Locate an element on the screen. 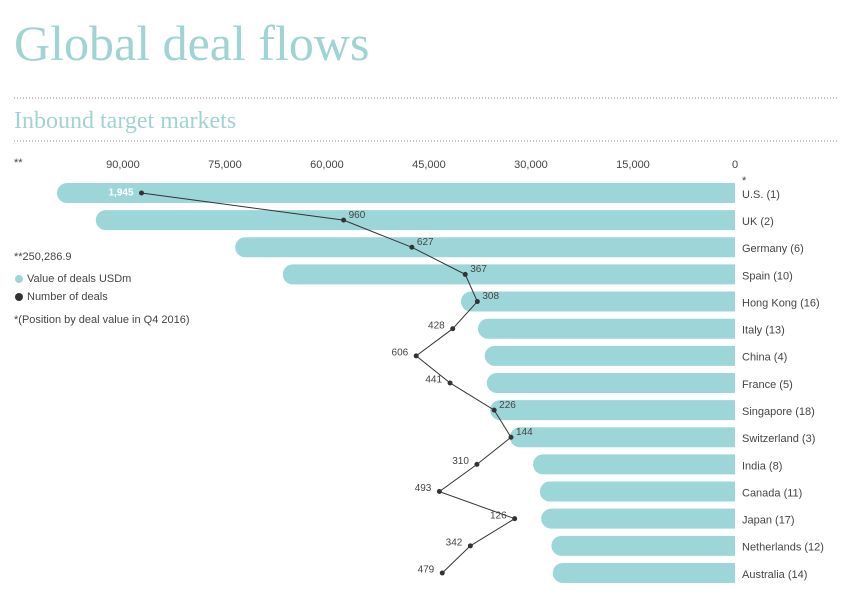  category-label: Switzerland (3) is located at coordinates (778, 439).